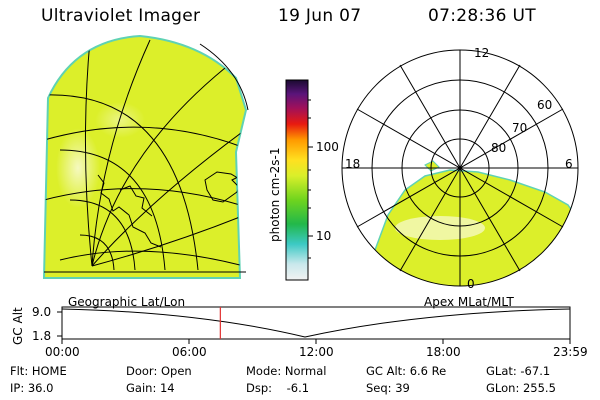  I want to click on polar-hour-12: 12, so click(482, 53).